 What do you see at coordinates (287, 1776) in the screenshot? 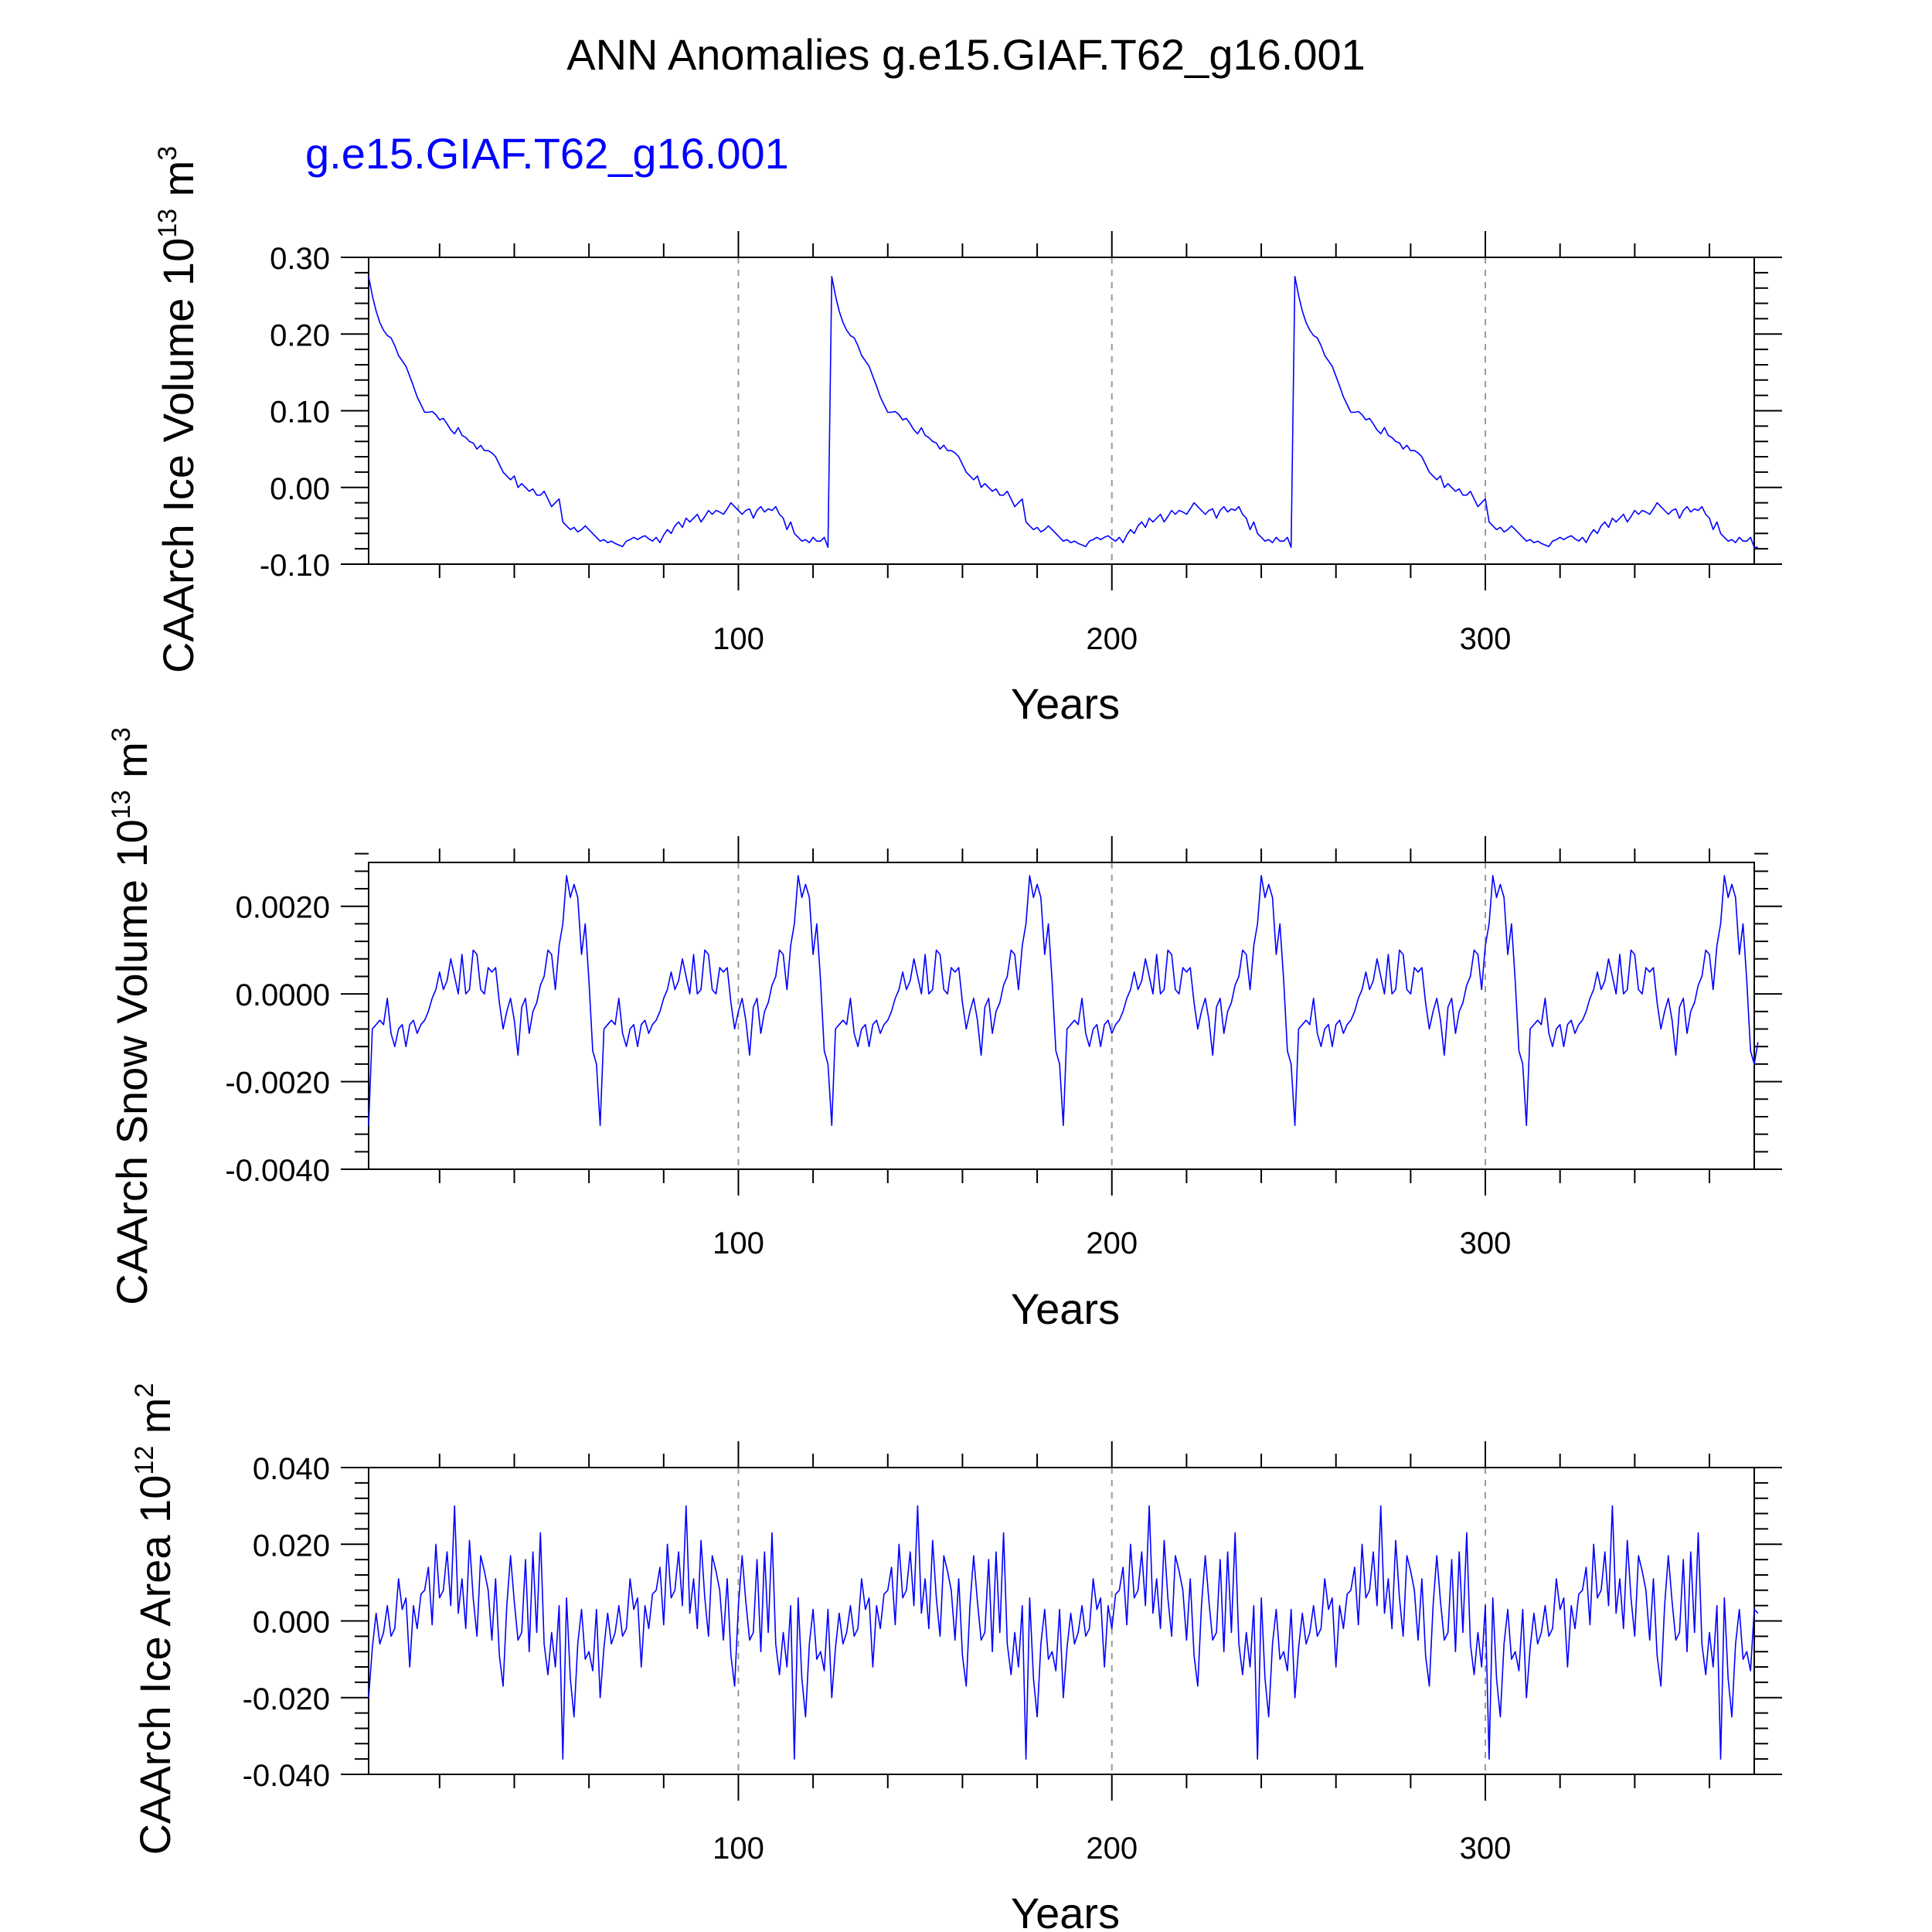
I see `y-tick-label: -0.040` at bounding box center [287, 1776].